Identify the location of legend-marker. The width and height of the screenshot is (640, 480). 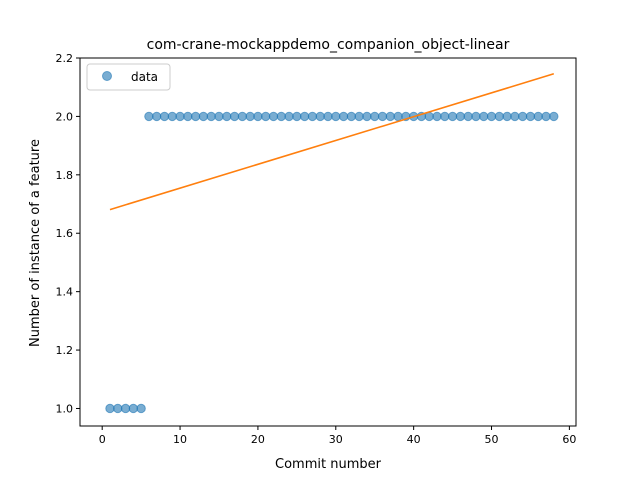
(107, 76).